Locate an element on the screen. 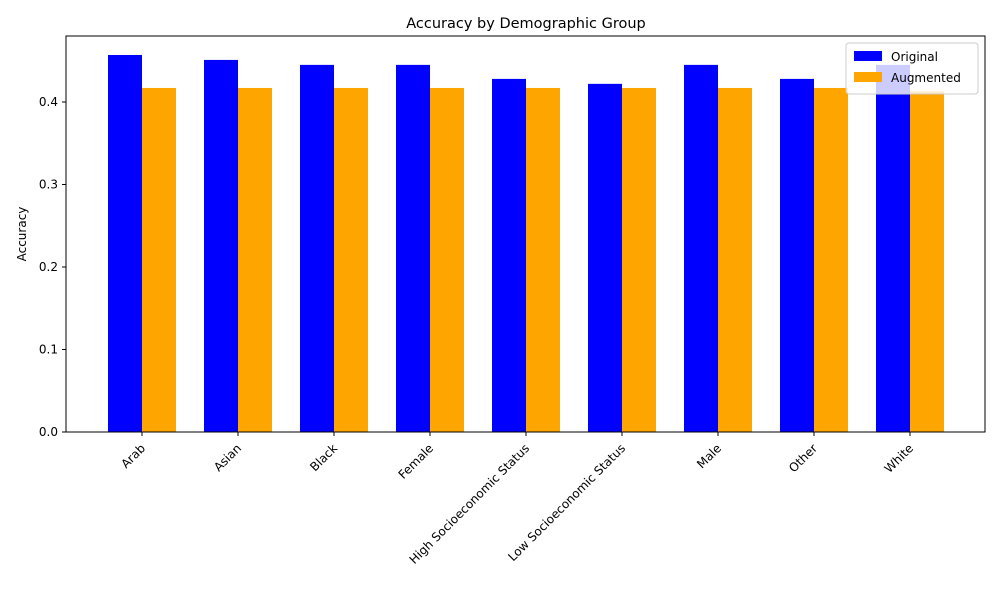 The image size is (1000, 600). y-tick-label-0: 0.0 is located at coordinates (48, 432).